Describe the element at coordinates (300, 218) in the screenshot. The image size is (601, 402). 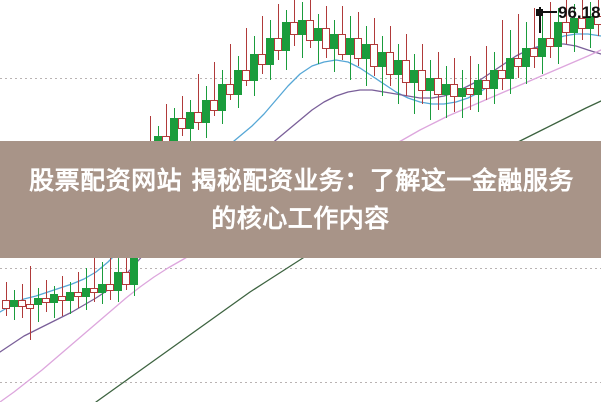
I see `banner-title-line-2: 的核心工作内容` at that location.